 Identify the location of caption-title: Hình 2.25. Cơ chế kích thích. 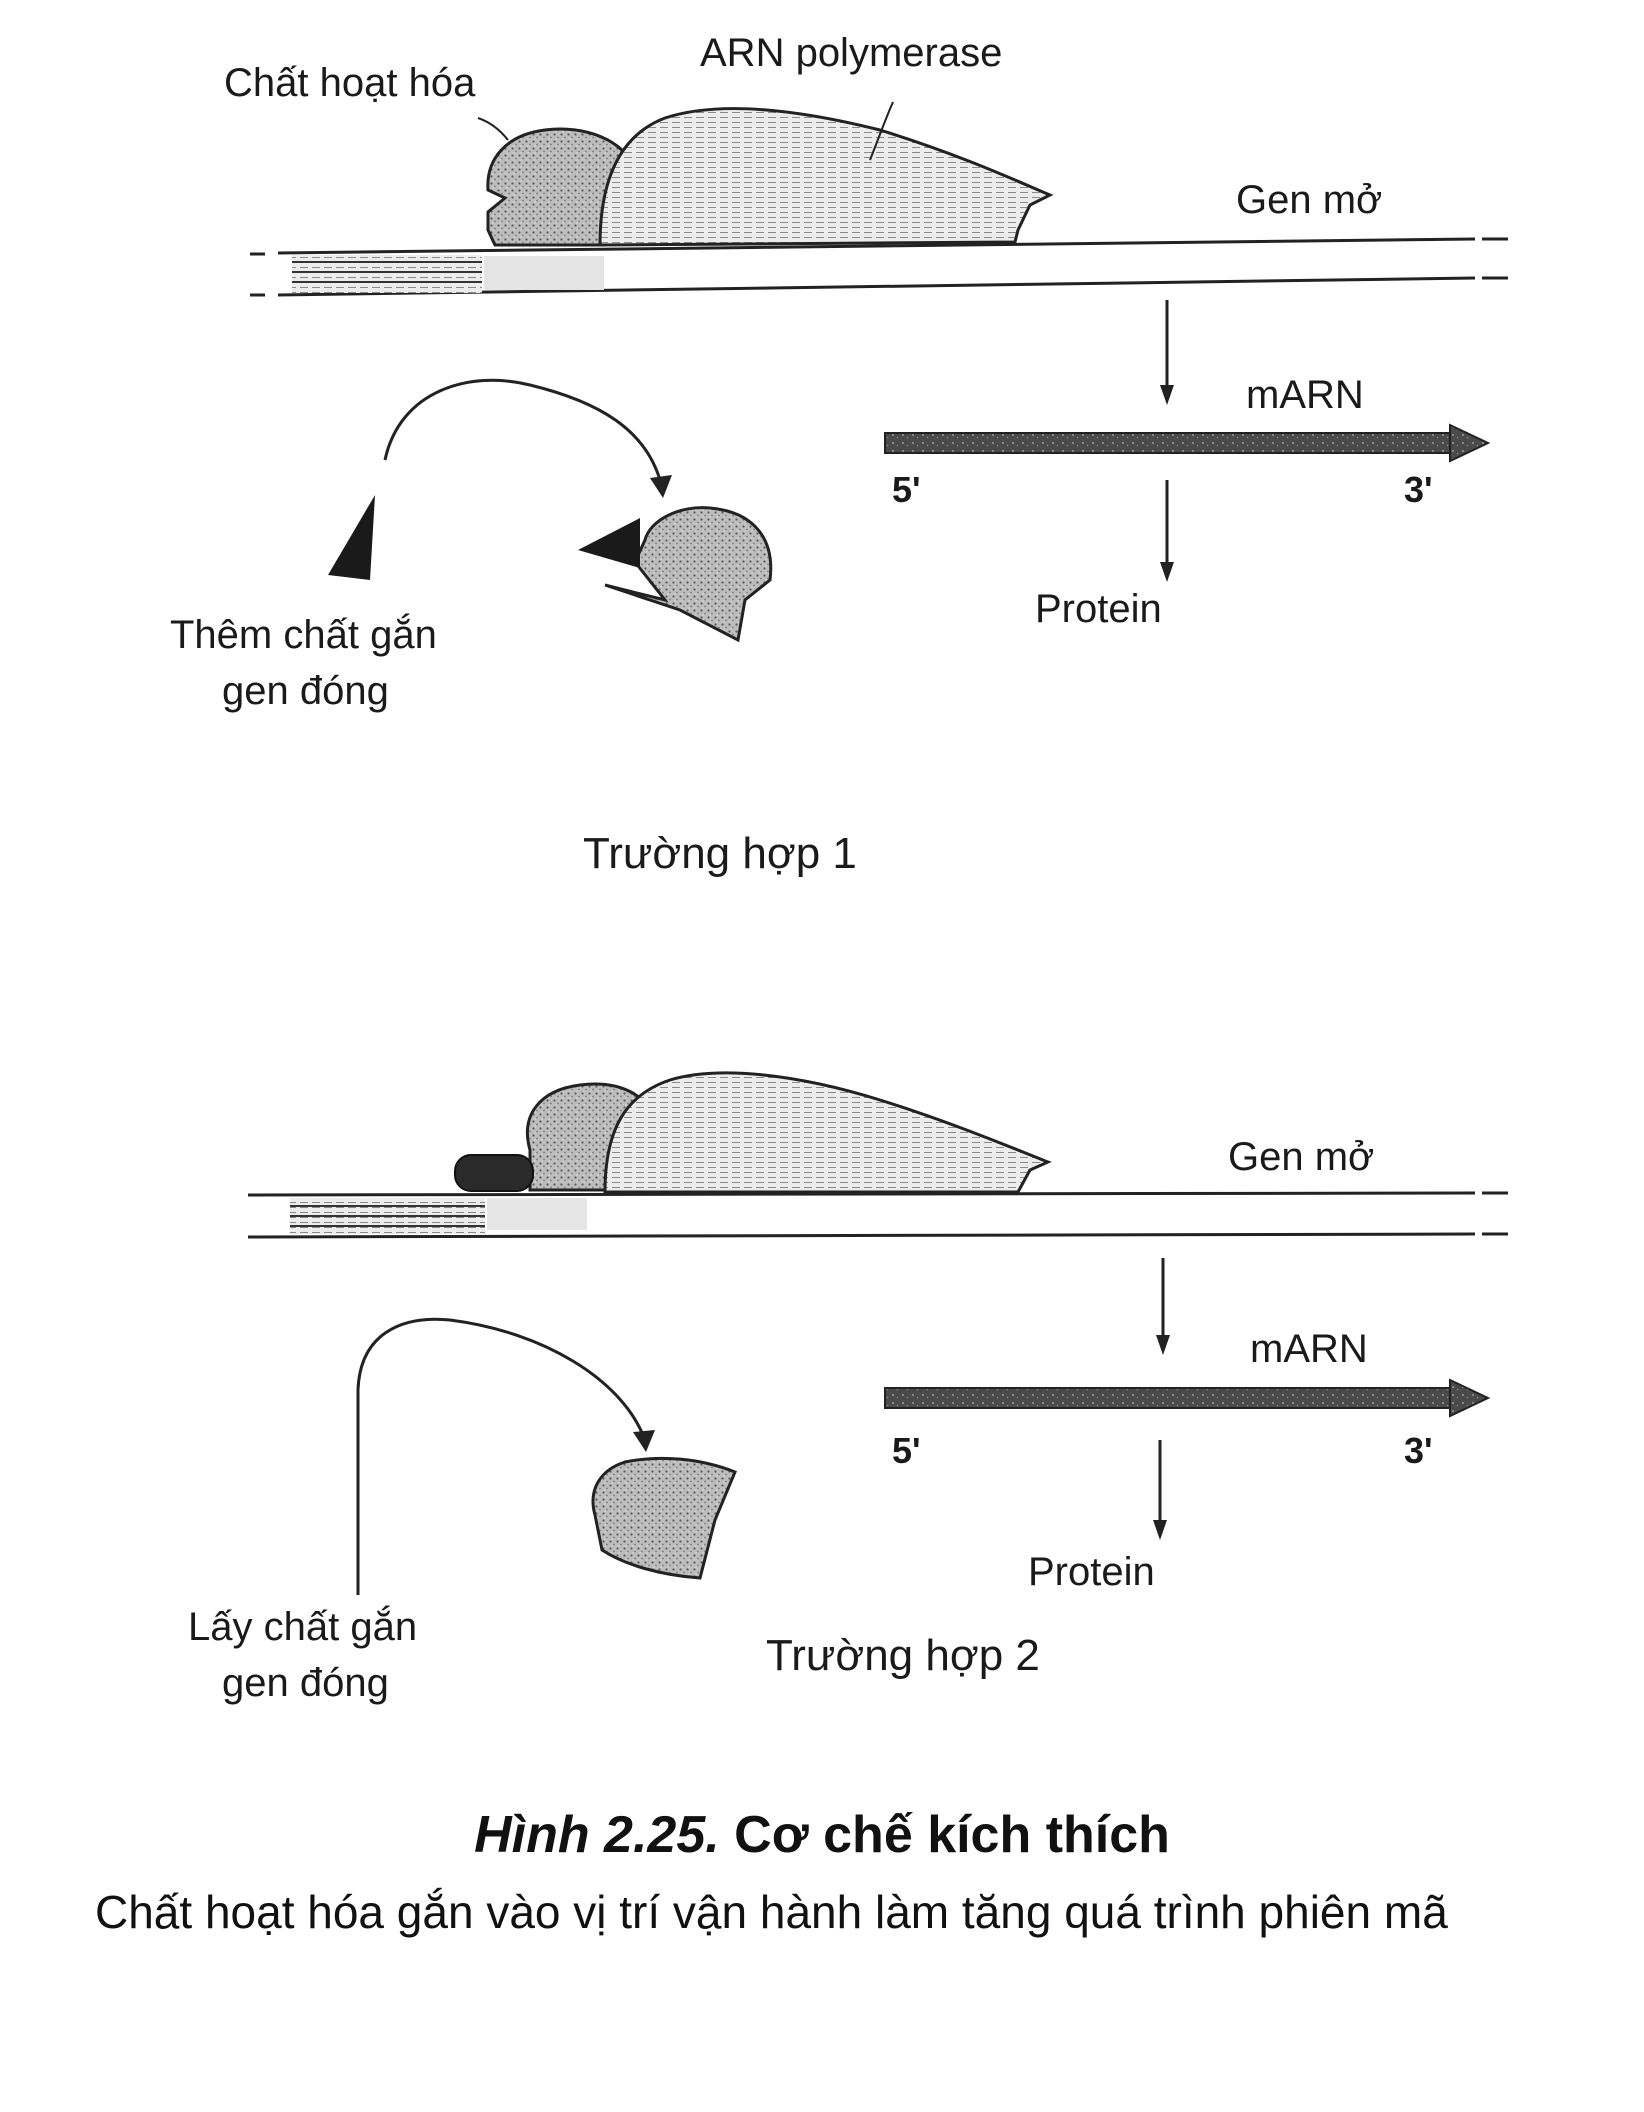
(822, 1835).